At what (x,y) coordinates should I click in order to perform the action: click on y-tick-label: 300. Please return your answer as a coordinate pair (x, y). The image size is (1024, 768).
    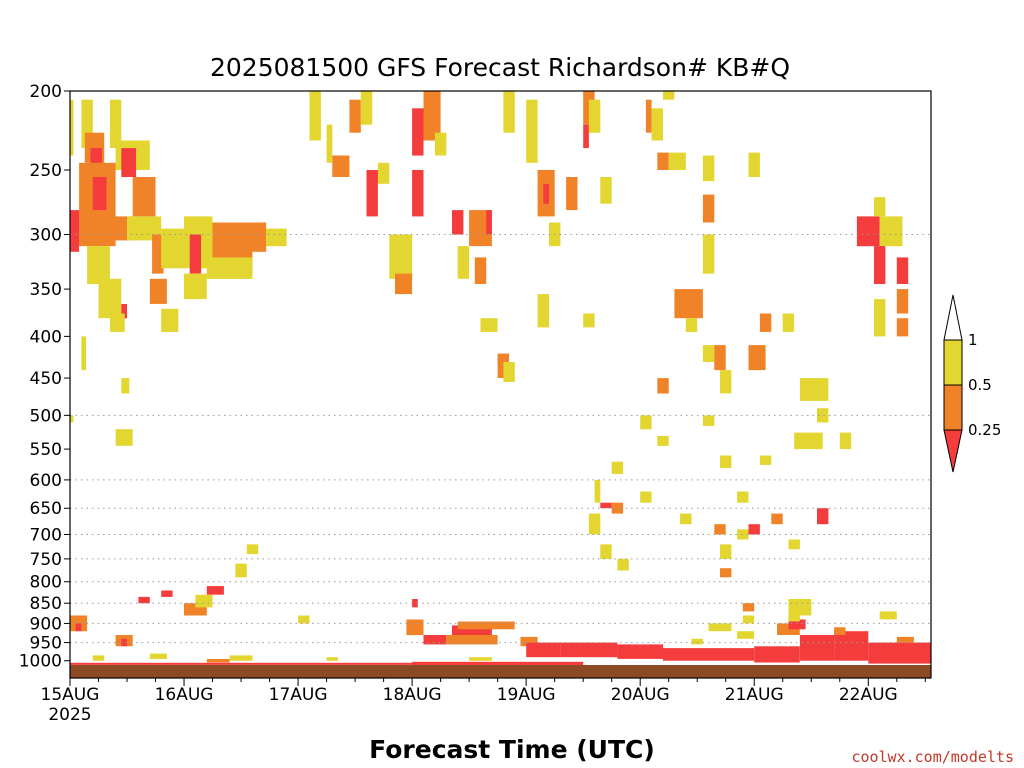
    Looking at the image, I should click on (46, 236).